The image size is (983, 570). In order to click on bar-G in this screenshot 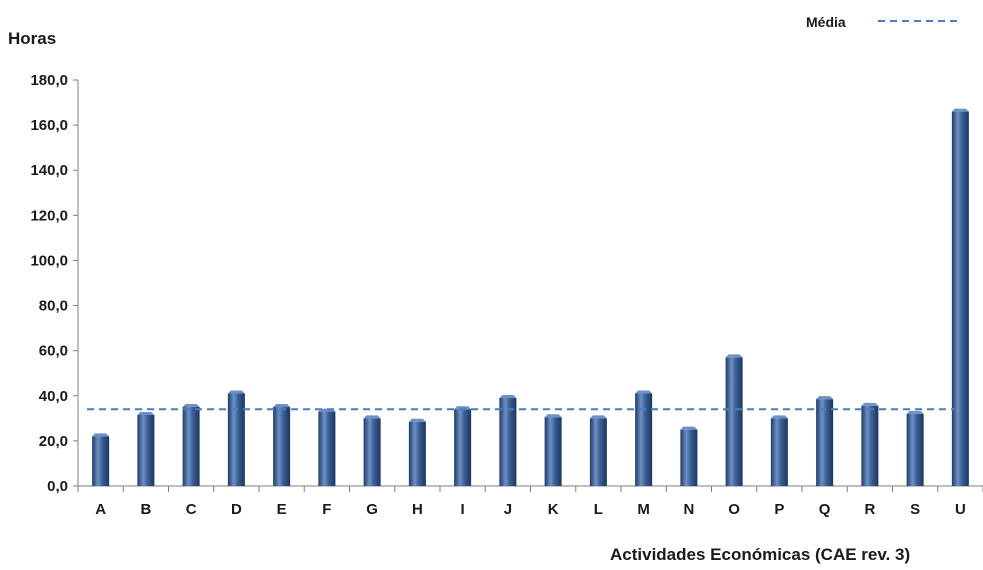, I will do `click(372, 450)`.